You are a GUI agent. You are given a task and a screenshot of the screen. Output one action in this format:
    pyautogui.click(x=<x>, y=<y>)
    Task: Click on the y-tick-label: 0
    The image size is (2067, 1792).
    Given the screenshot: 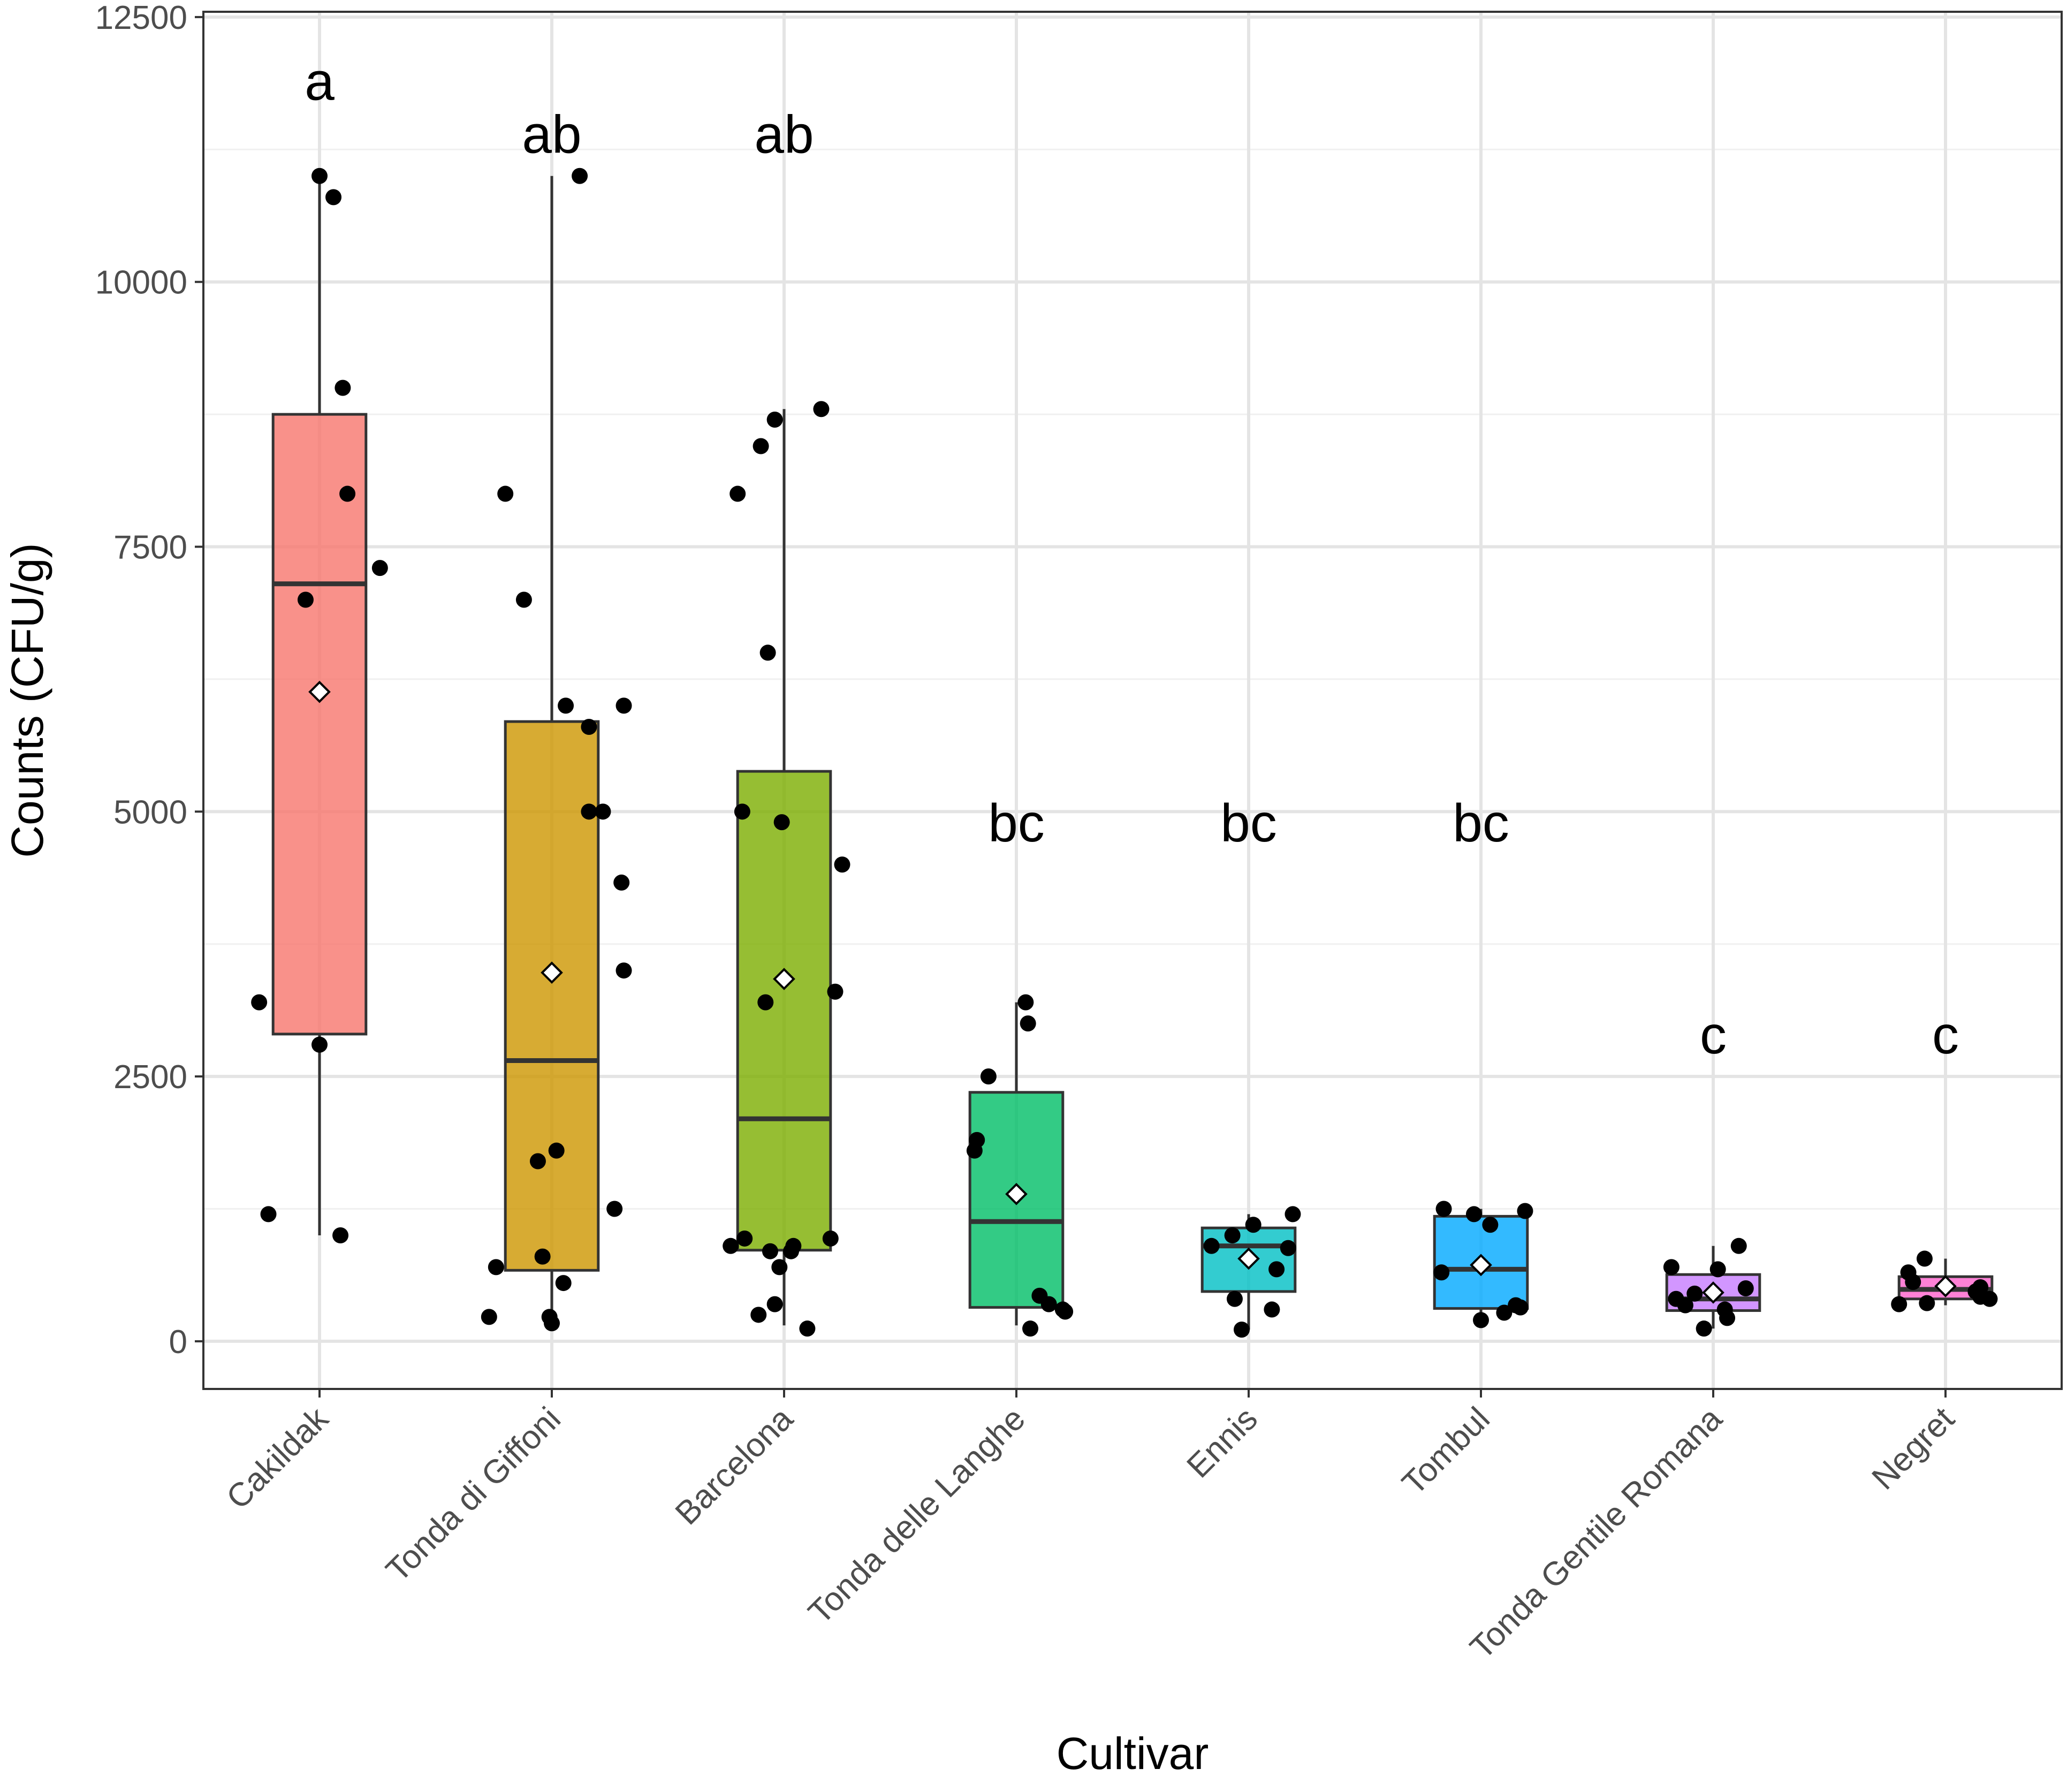 What is the action you would take?
    pyautogui.click(x=178, y=1342)
    